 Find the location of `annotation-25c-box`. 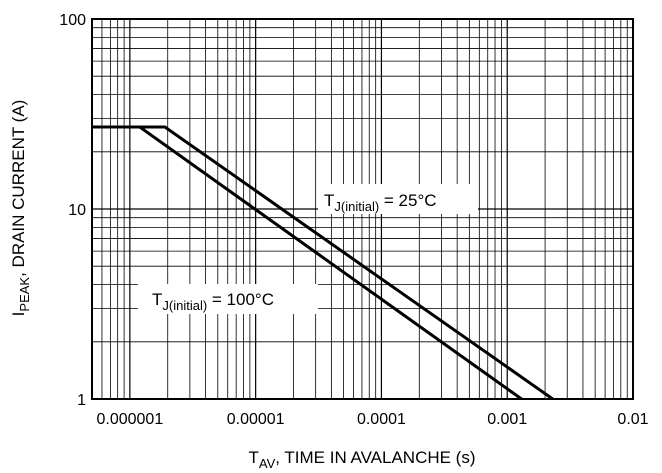

annotation-25c-box is located at coordinates (398, 199).